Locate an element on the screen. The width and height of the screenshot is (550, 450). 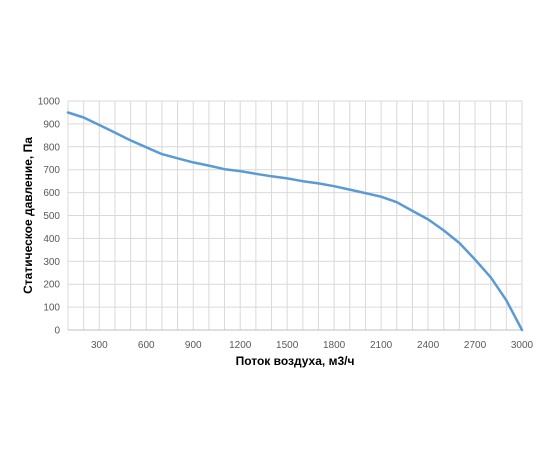
y-tick-label: 100 is located at coordinates (51, 308).